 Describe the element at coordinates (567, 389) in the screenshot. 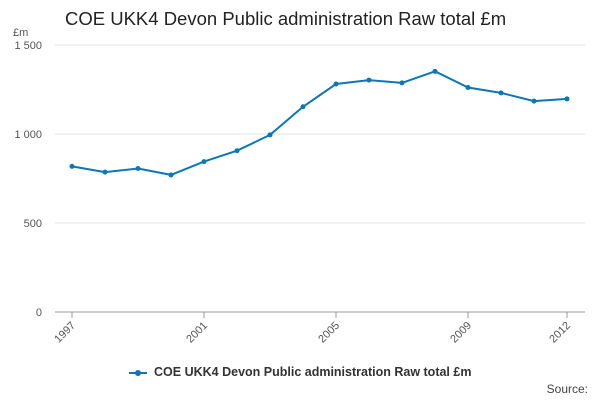

I see `source-label: Source:` at that location.